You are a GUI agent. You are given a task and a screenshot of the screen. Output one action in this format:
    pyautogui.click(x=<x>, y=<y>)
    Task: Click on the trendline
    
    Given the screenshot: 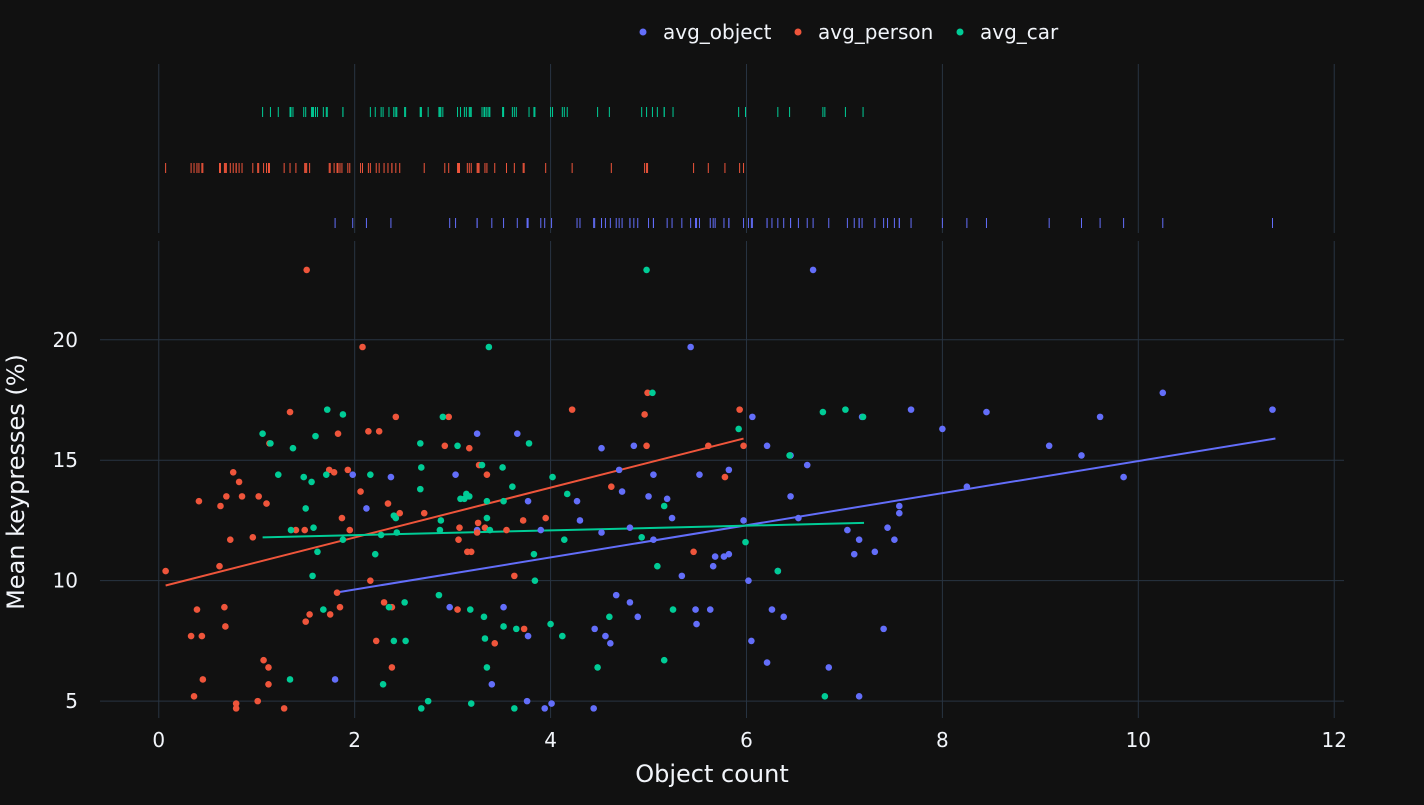 What is the action you would take?
    pyautogui.click(x=563, y=530)
    